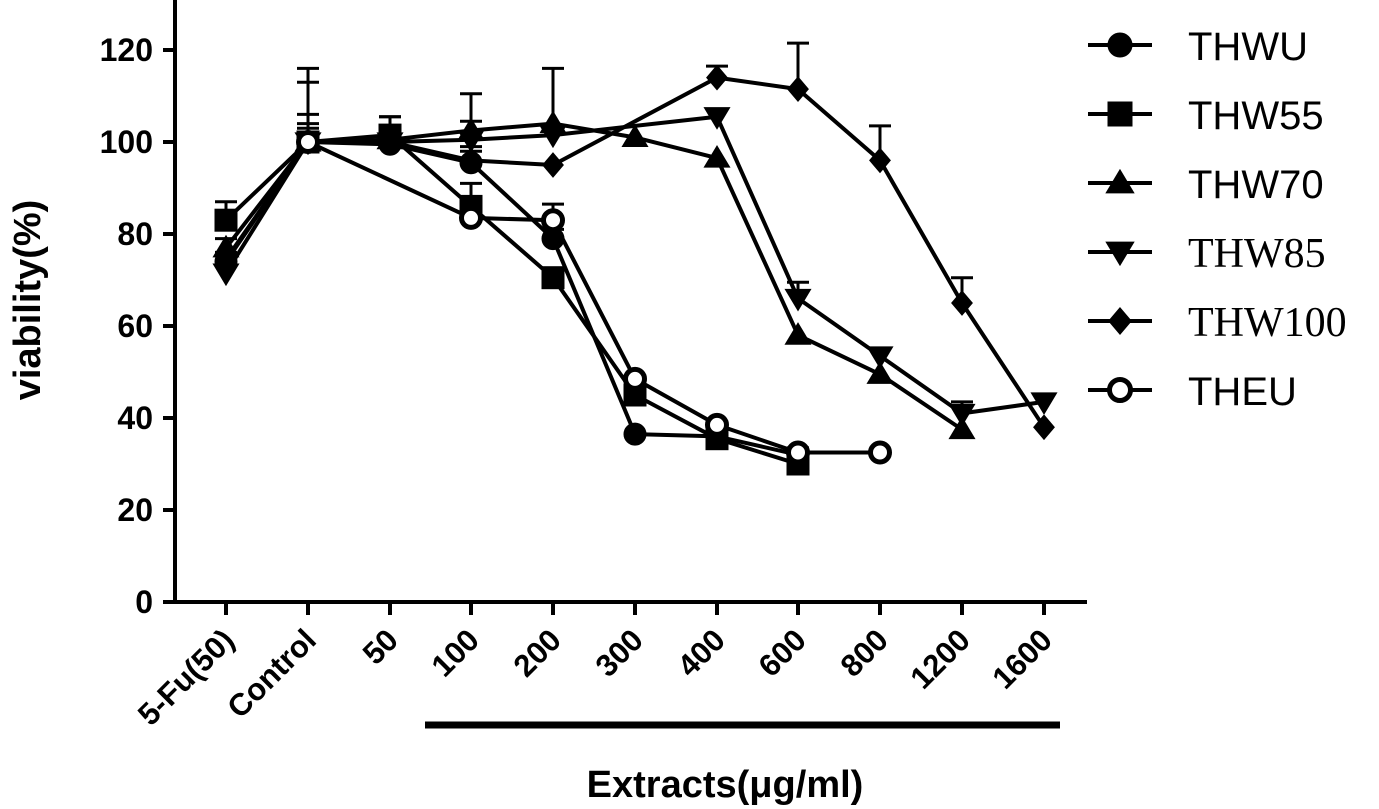 Image resolution: width=1379 pixels, height=809 pixels. I want to click on y-axis-label: viability(%), so click(28, 300).